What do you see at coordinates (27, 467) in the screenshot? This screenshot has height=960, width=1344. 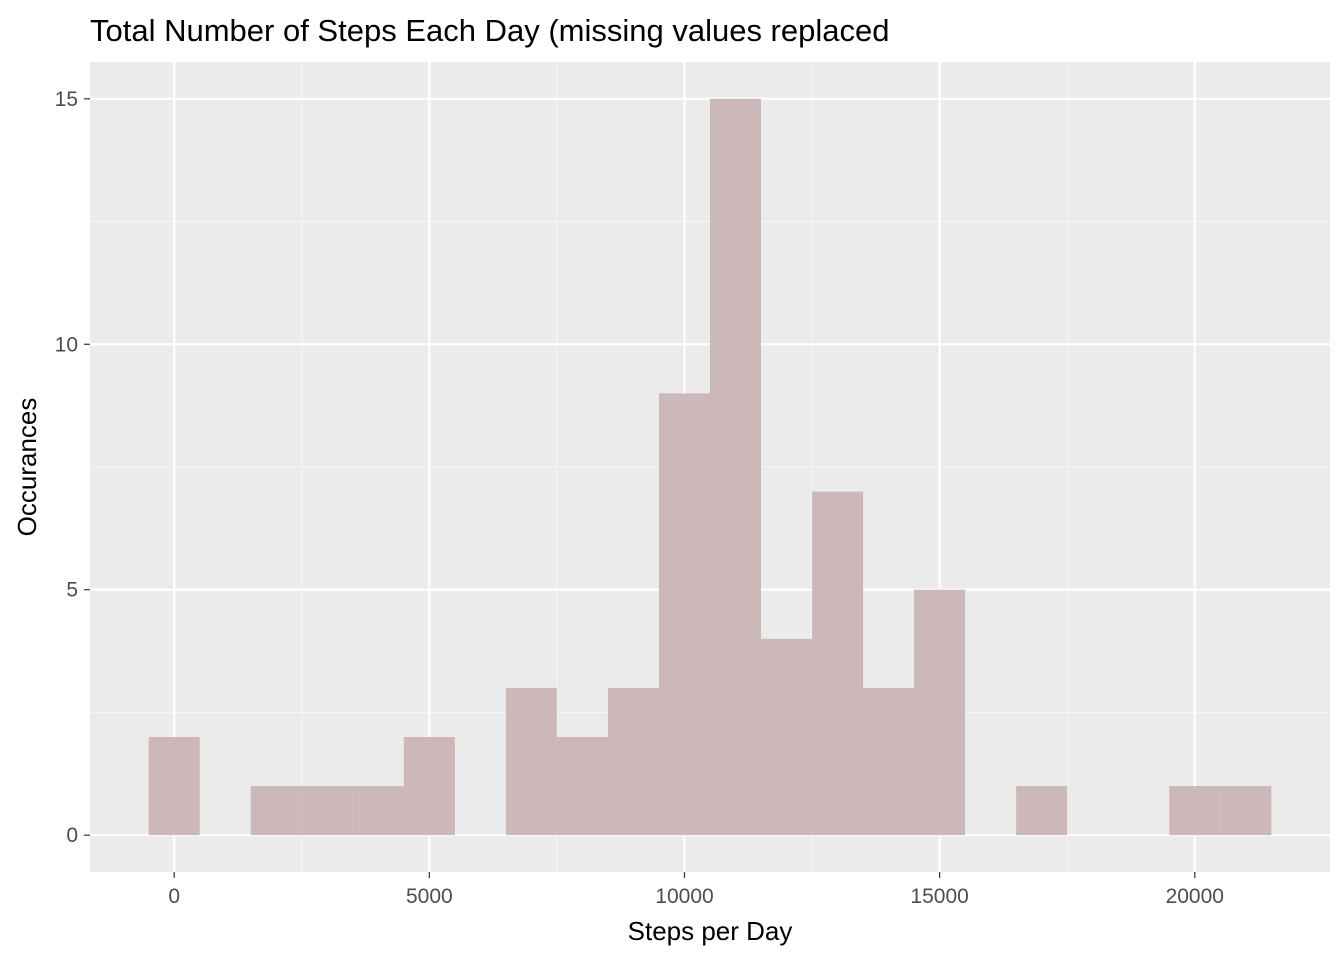 I see `y-axis-title: Occurances` at bounding box center [27, 467].